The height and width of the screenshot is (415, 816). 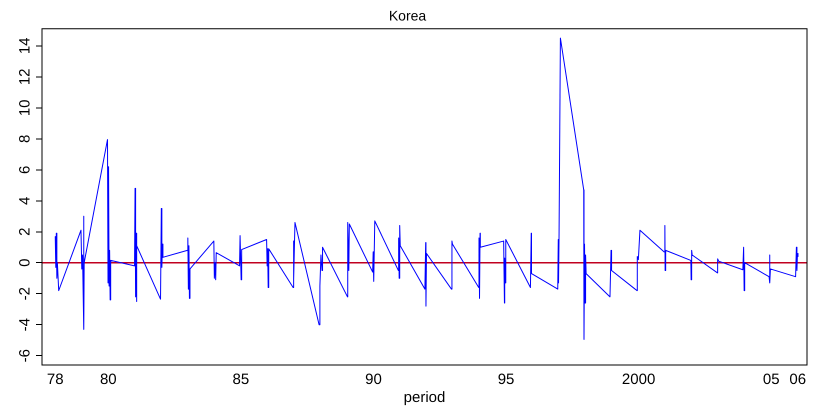 What do you see at coordinates (506, 379) in the screenshot?
I see `x-tick-label: 95` at bounding box center [506, 379].